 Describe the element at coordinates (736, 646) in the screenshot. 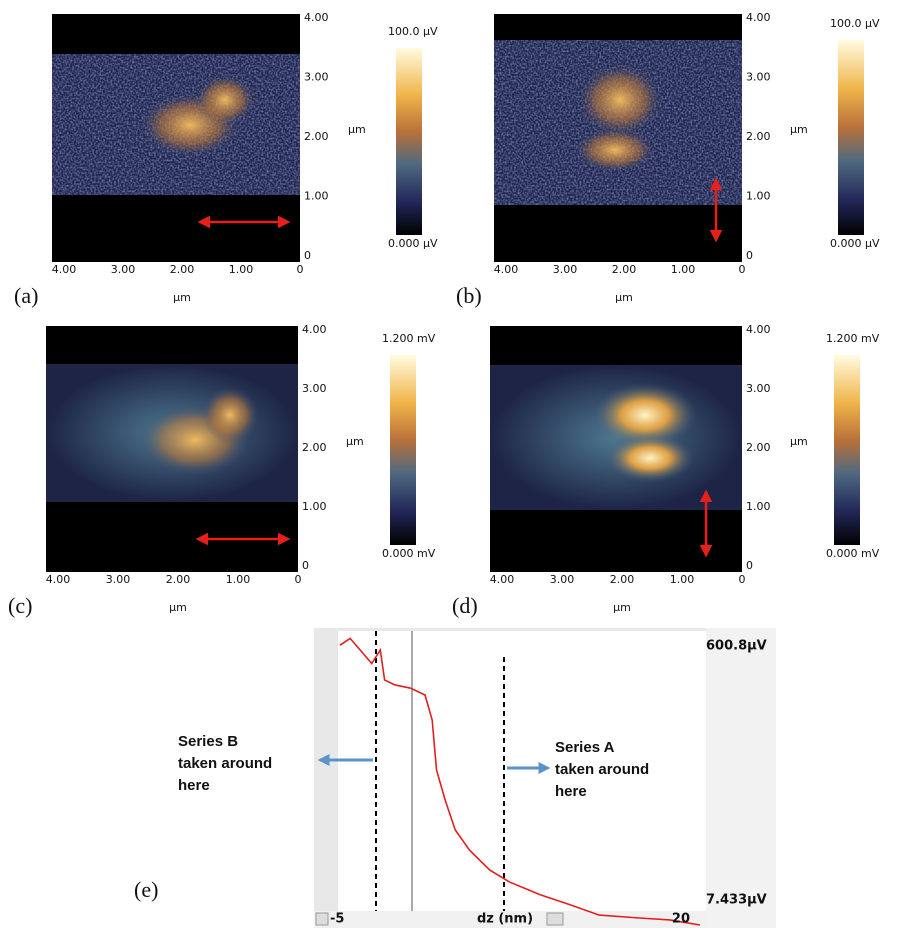

I see `y-tick-label: 600.8µV` at that location.